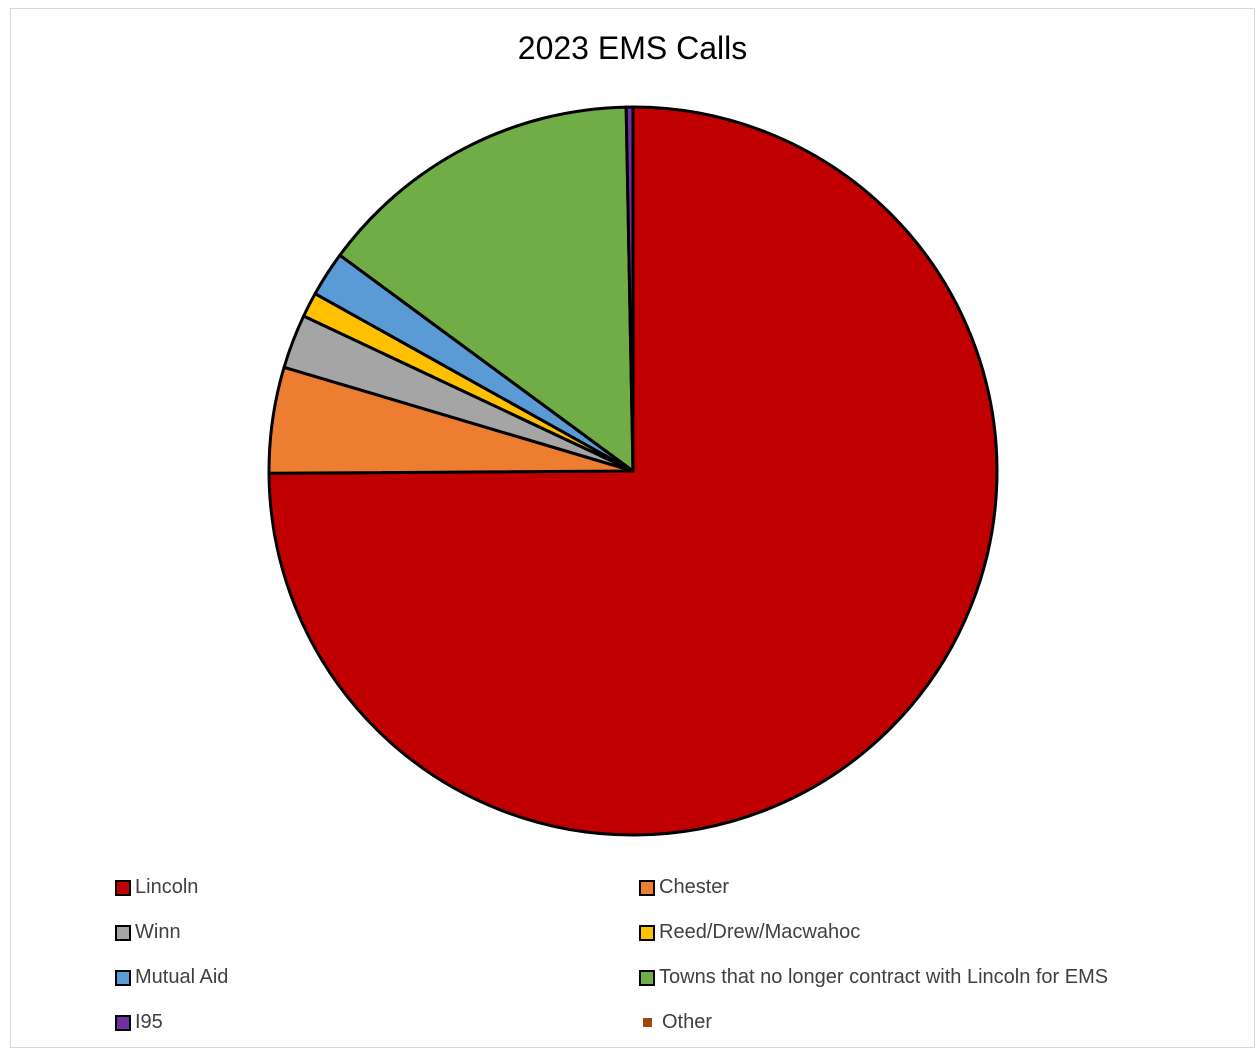 This screenshot has height=1051, width=1258. I want to click on pie-slice-towns-that-no-longer-contract-with-lincoln-for-ems, so click(486, 289).